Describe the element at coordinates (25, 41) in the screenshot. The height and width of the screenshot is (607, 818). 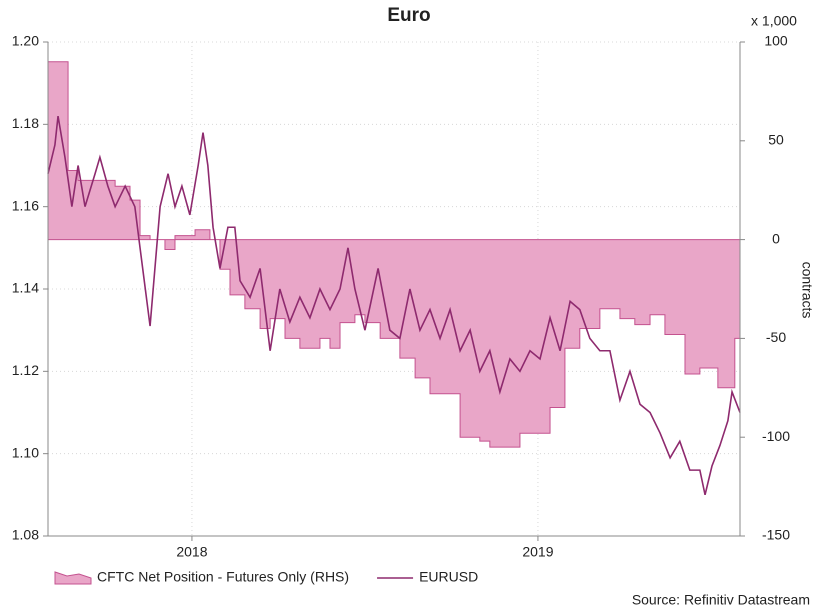
I see `y-tick-label: 1.20` at that location.